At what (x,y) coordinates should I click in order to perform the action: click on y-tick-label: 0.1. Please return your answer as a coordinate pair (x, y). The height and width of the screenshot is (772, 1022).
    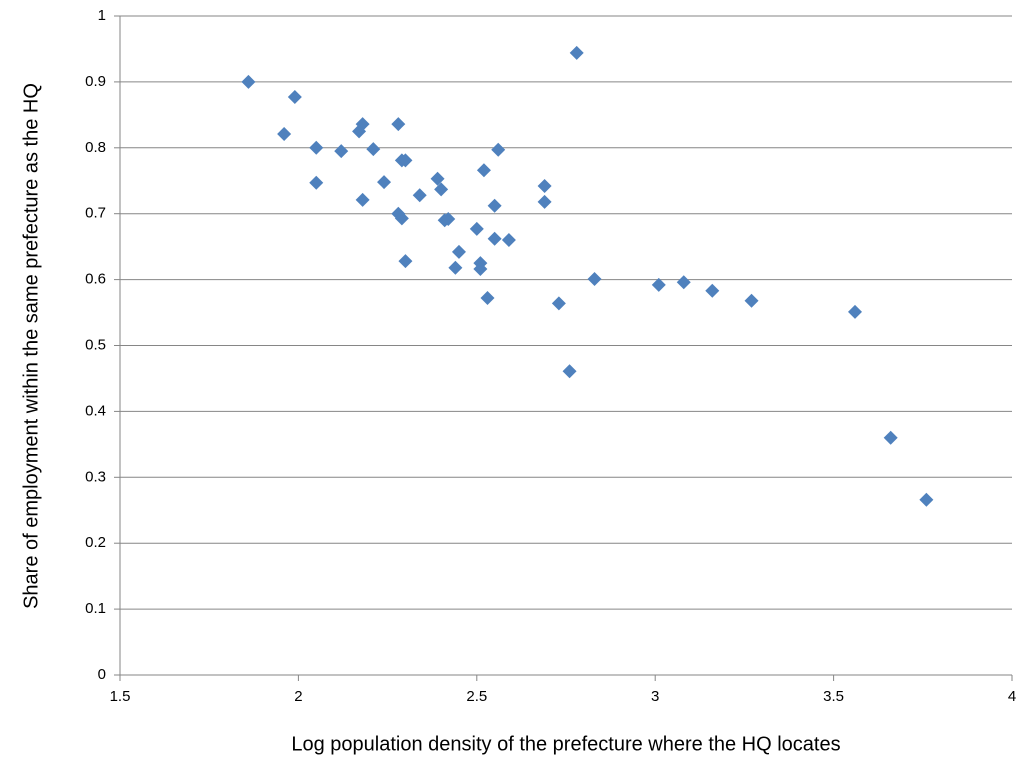
    Looking at the image, I should click on (95, 608).